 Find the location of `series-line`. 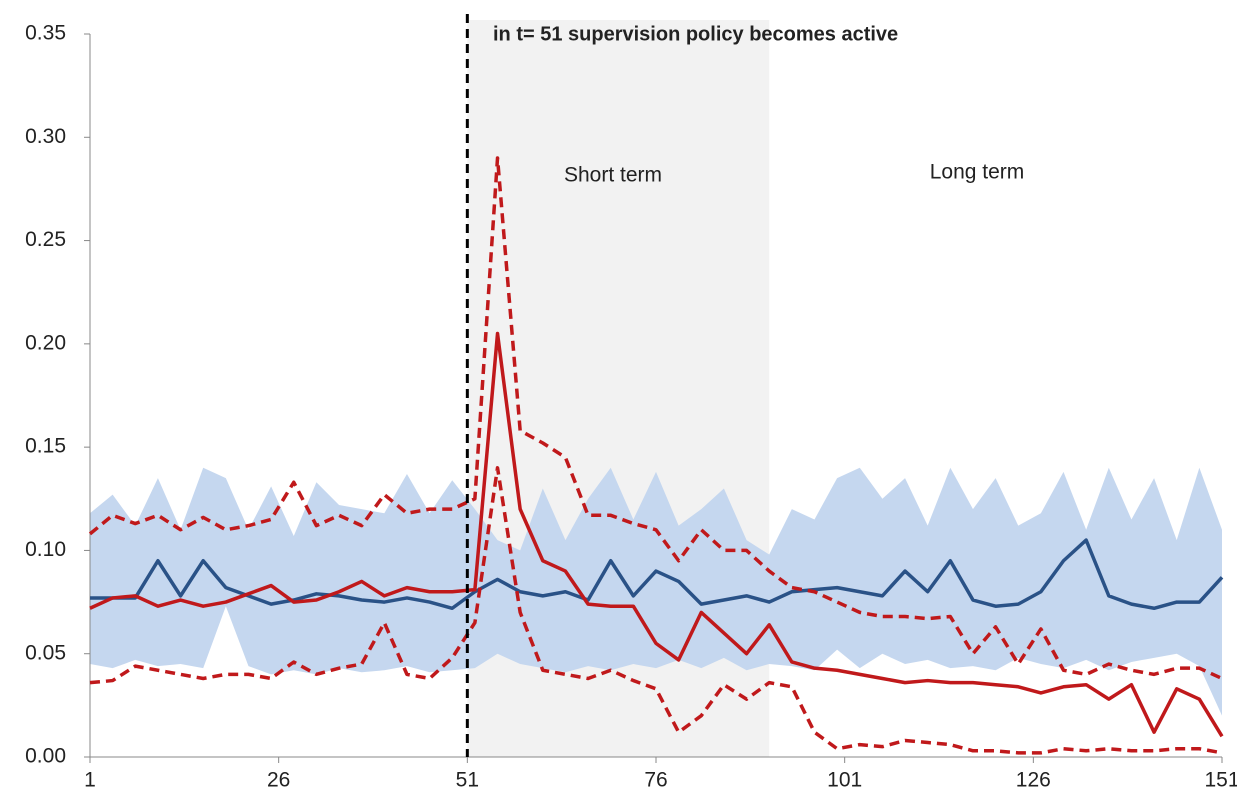

series-line is located at coordinates (657, 574).